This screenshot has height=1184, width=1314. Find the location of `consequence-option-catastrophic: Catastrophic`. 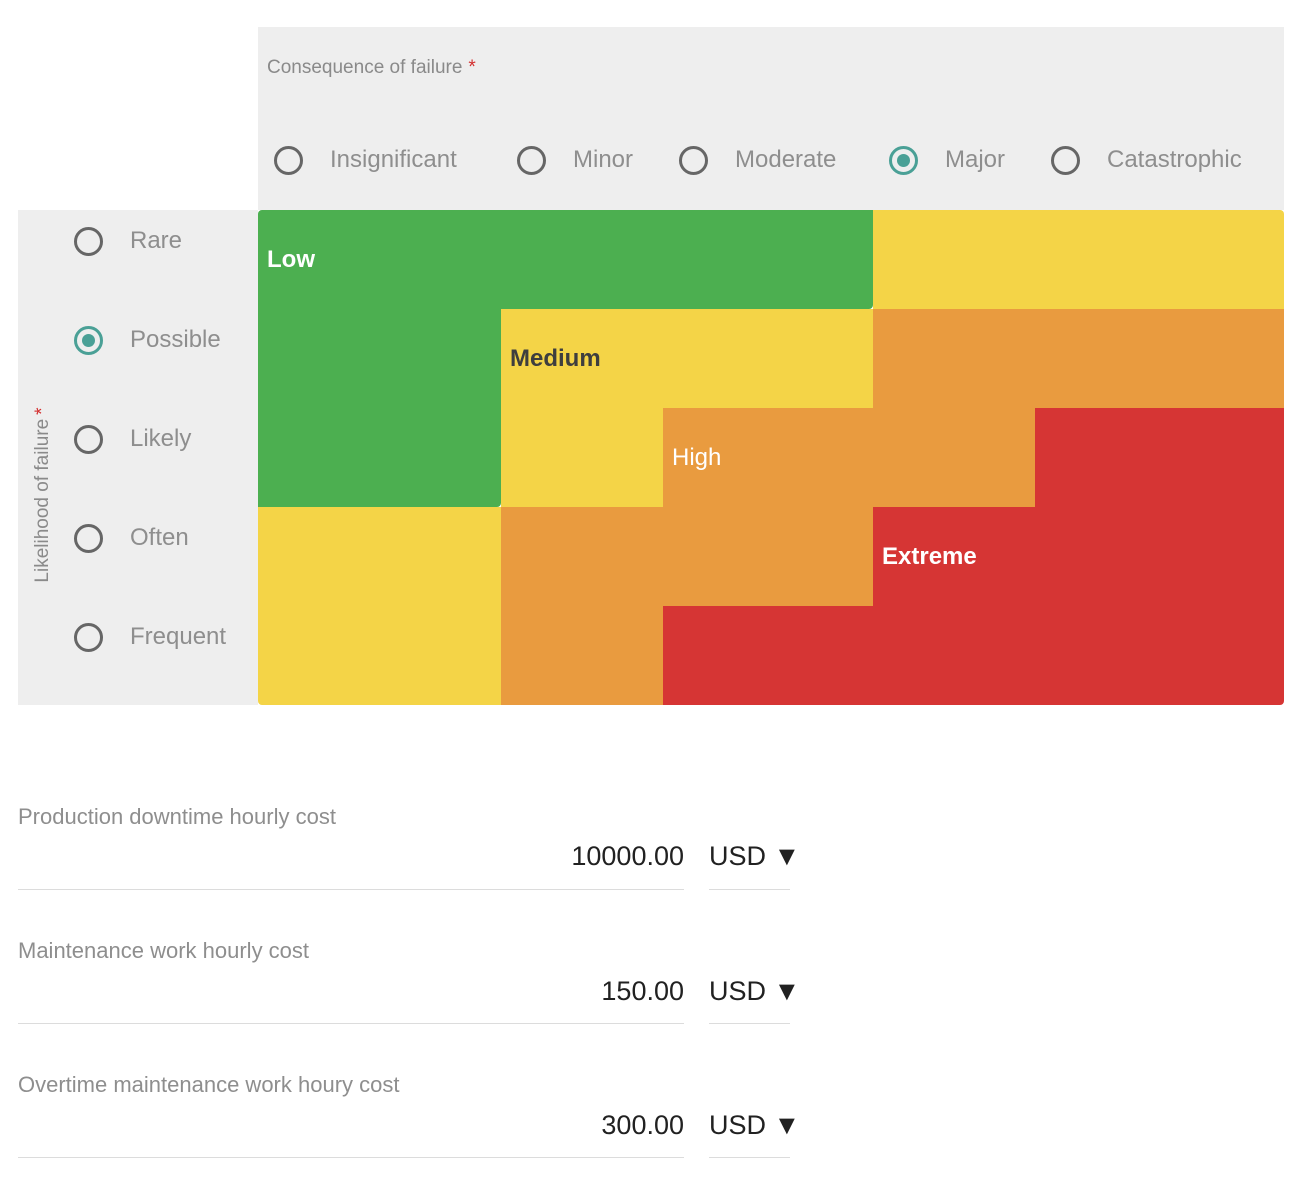

consequence-option-catastrophic: Catastrophic is located at coordinates (1174, 159).